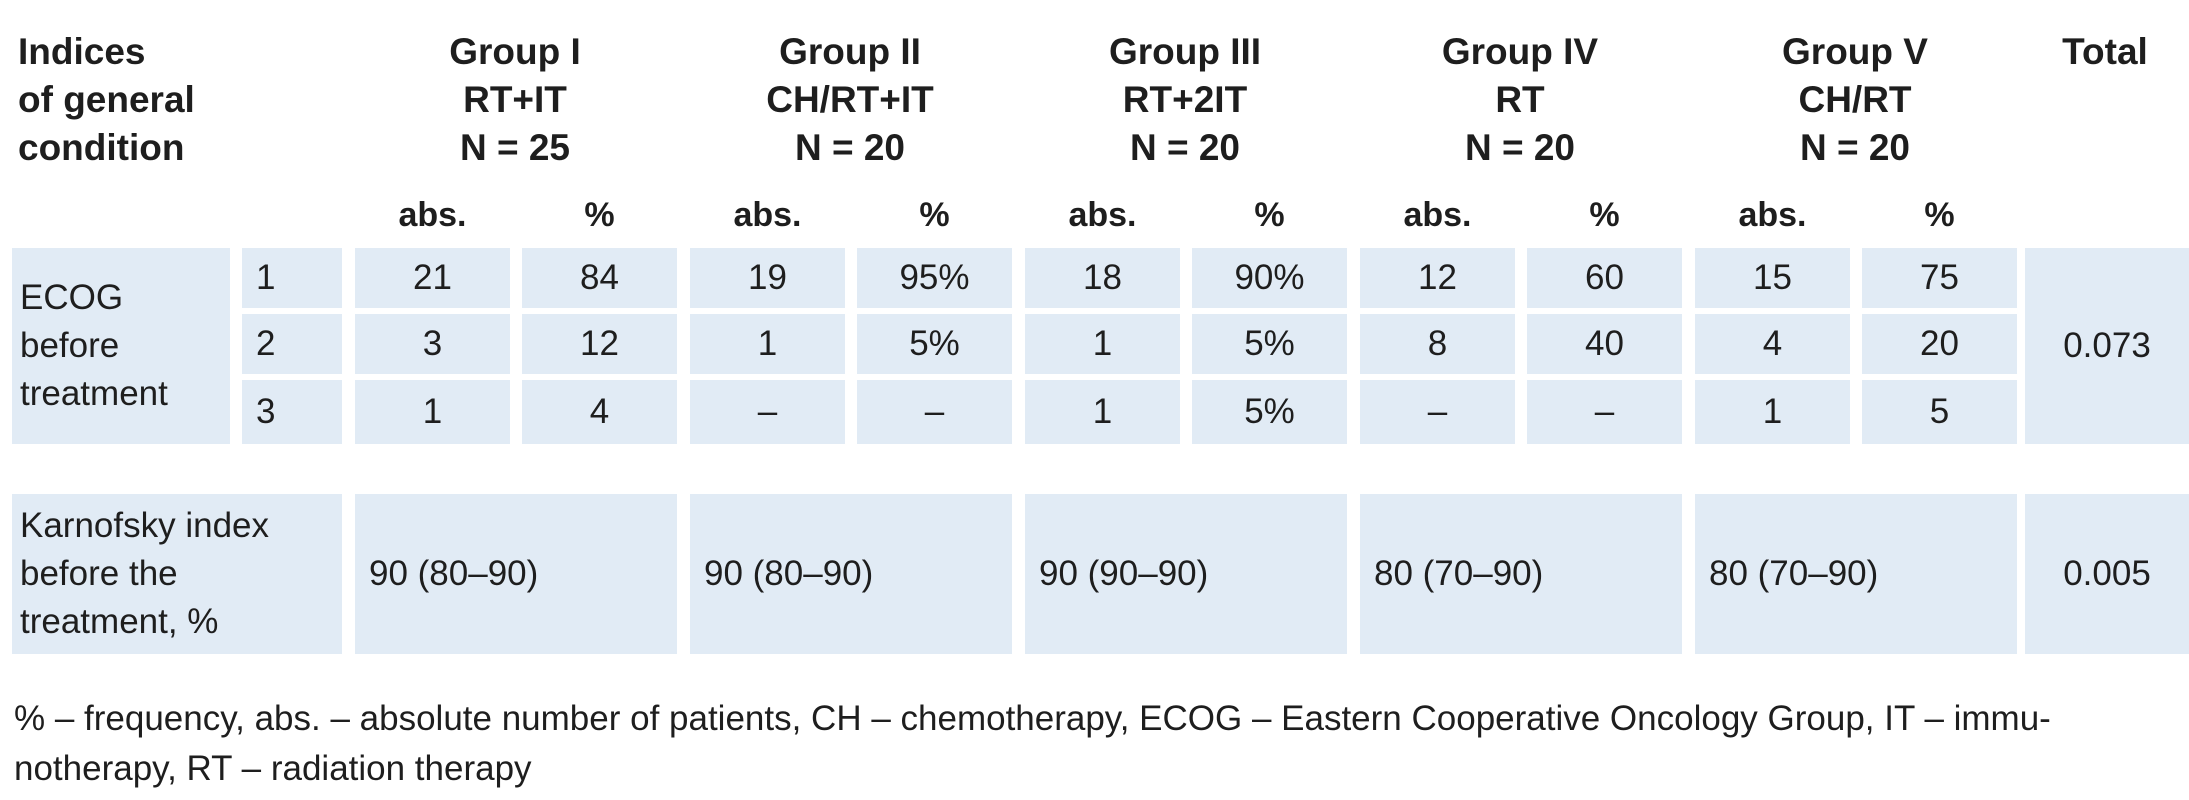 The height and width of the screenshot is (800, 2189). Describe the element at coordinates (432, 344) in the screenshot. I see `table-cell: 3` at that location.